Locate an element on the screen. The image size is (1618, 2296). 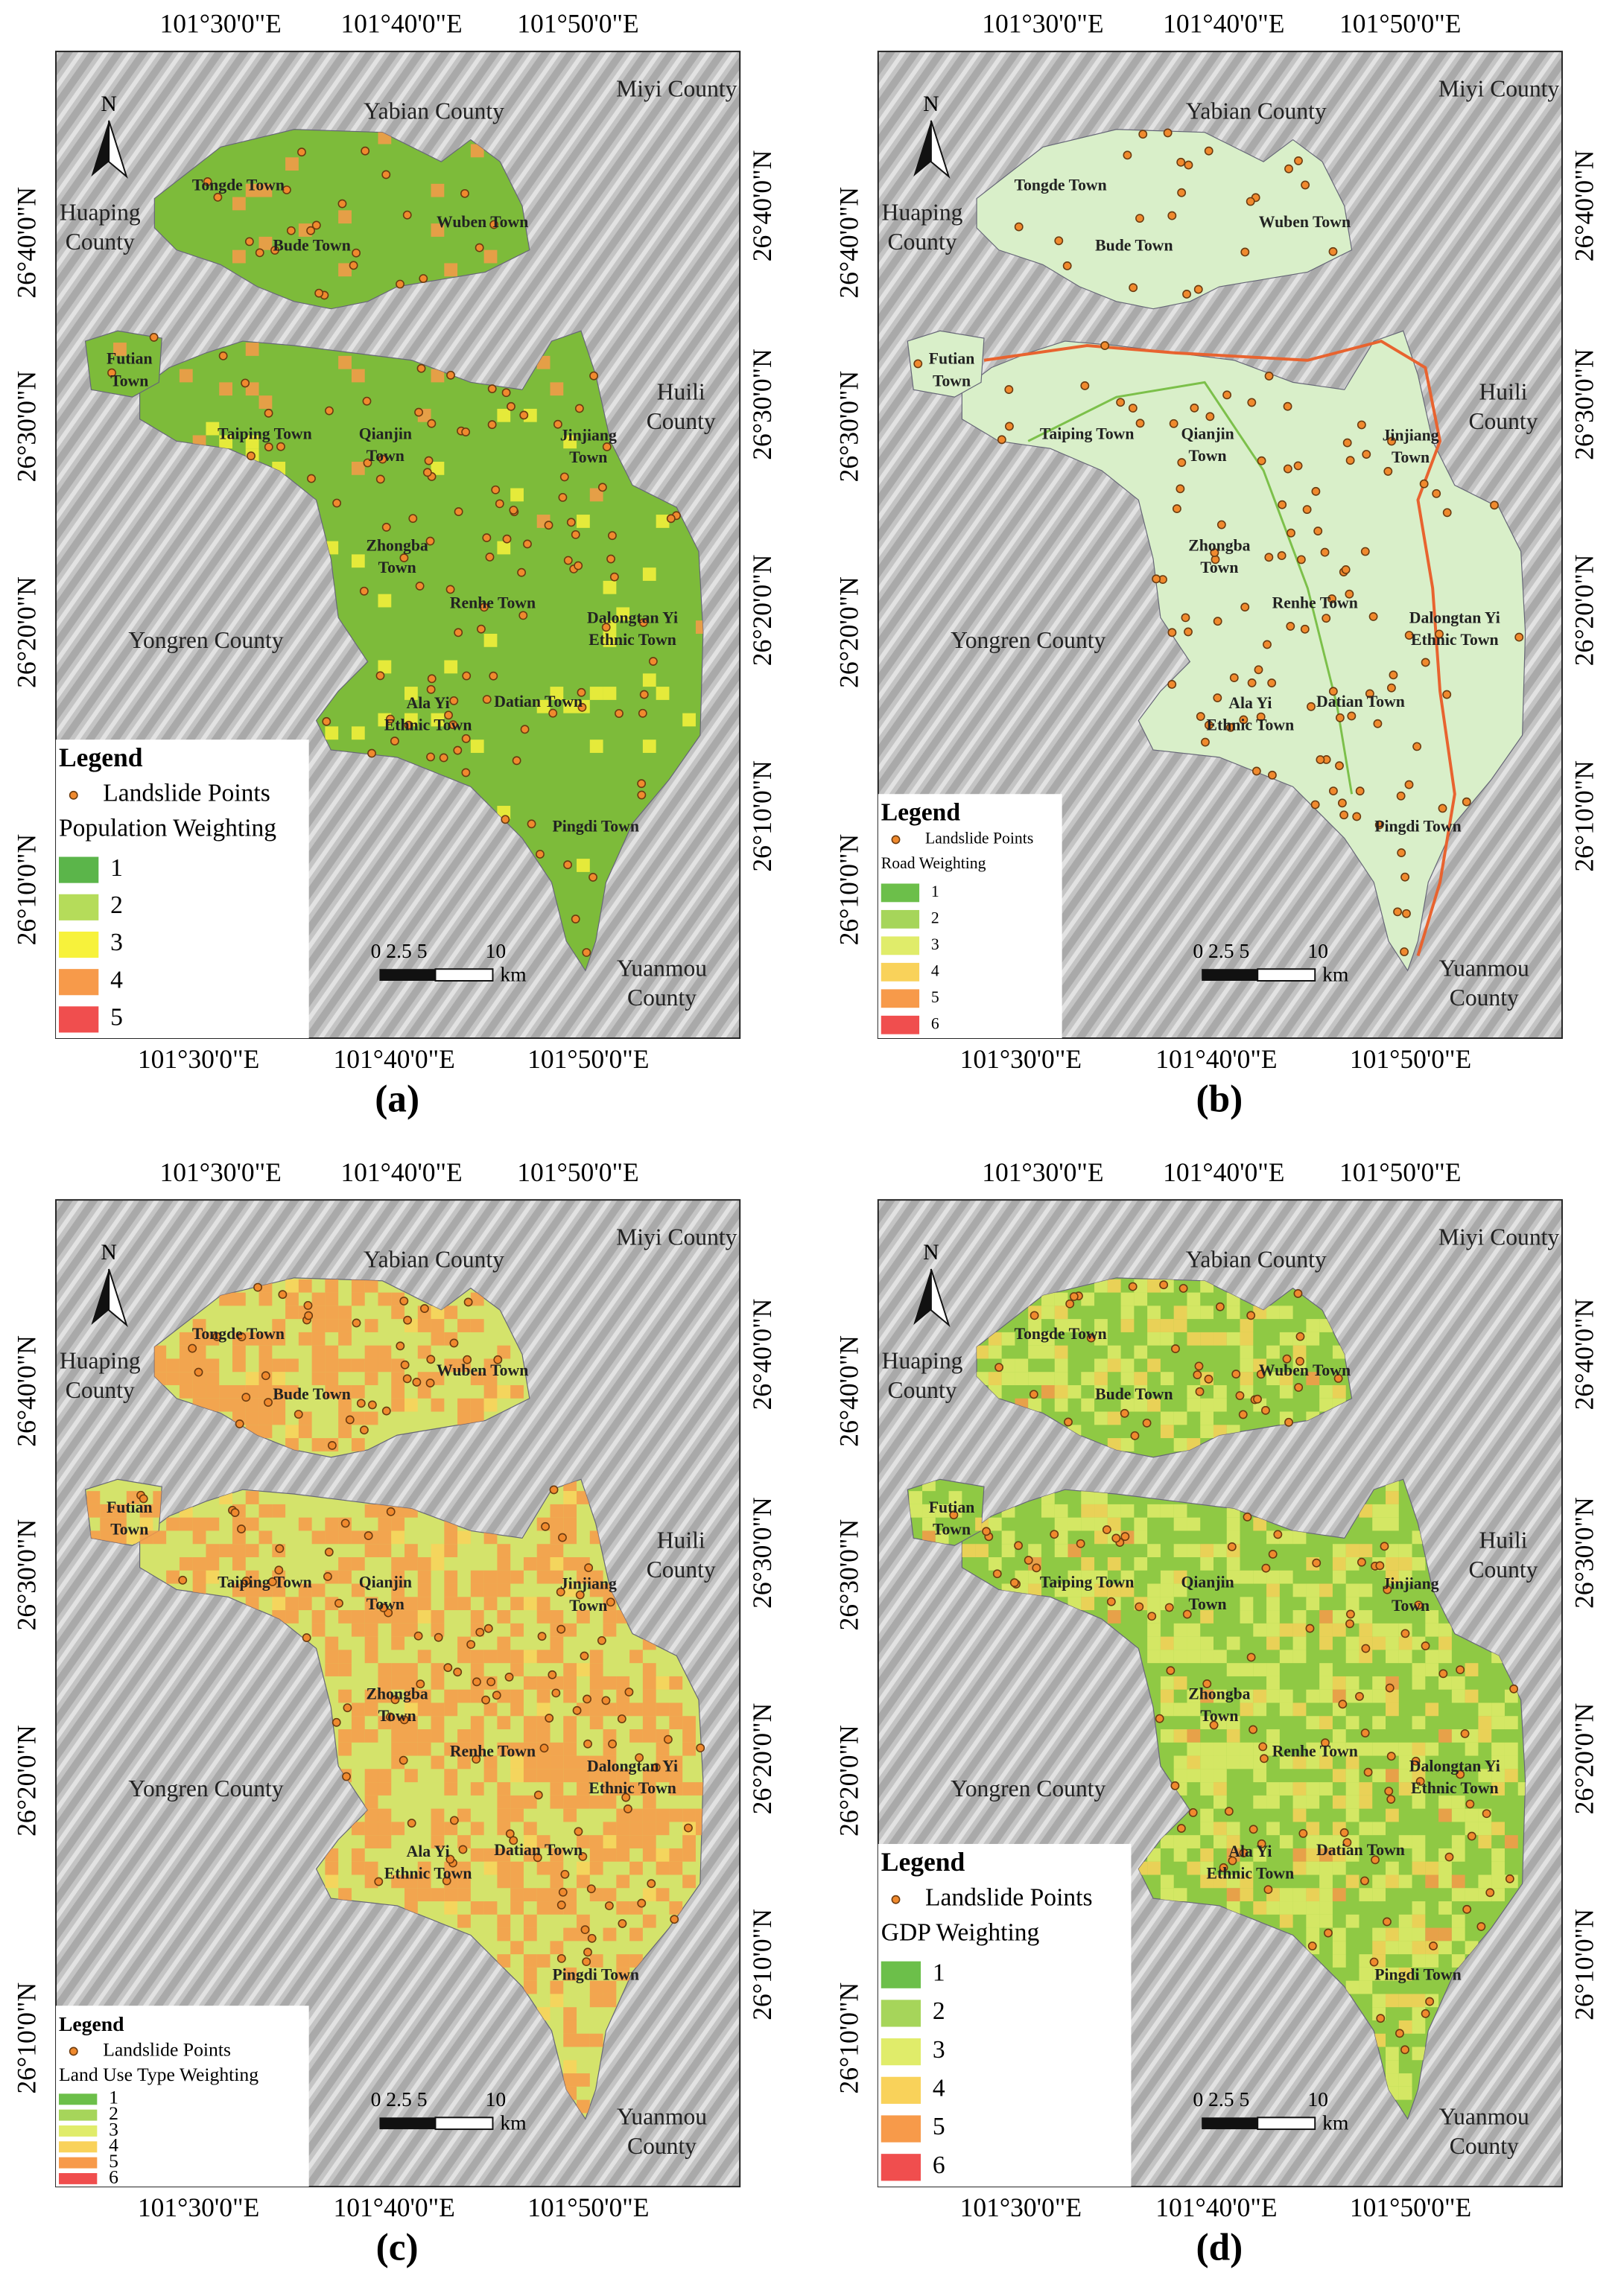
right-coordinate-label: 26°10'0"N is located at coordinates (762, 1964).